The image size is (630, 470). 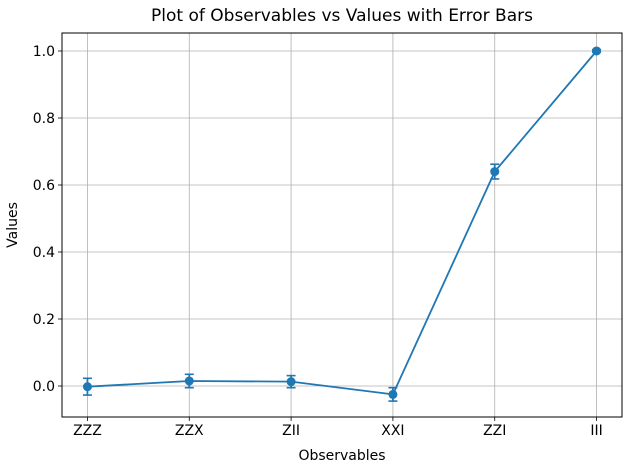 I want to click on y-tick-label: 0.6, so click(x=44, y=186).